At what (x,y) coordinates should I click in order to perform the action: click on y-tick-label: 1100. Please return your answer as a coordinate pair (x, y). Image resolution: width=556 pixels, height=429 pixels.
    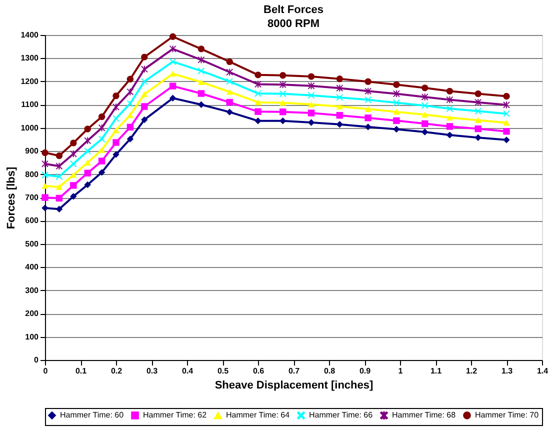
    Looking at the image, I should click on (30, 105).